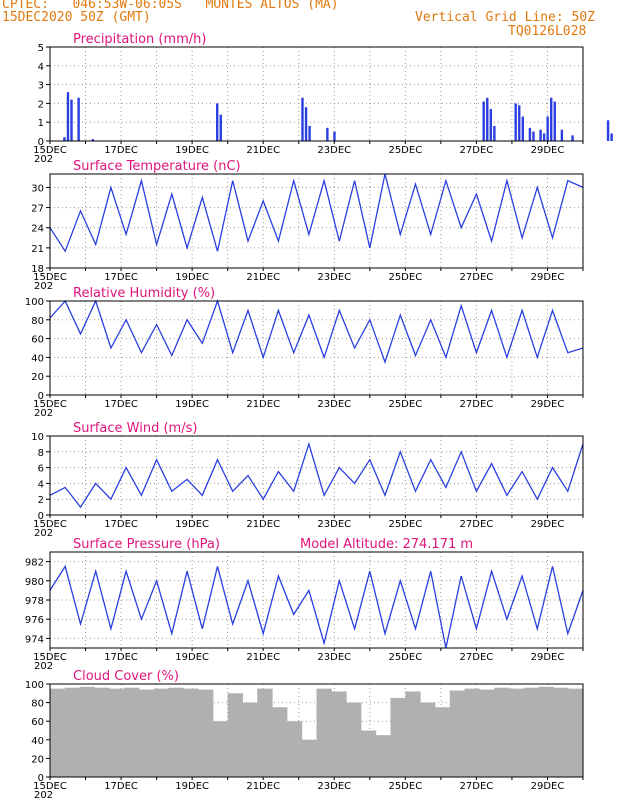  Describe the element at coordinates (547, 31) in the screenshot. I see `header-model-code: TQ0126L028` at that location.